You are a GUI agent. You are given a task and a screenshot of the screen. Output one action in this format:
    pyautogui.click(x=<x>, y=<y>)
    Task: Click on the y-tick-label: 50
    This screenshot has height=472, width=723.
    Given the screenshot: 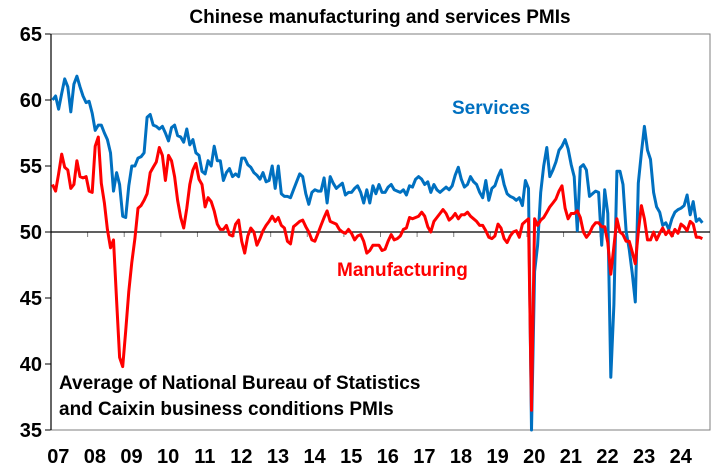 What is the action you would take?
    pyautogui.click(x=31, y=233)
    